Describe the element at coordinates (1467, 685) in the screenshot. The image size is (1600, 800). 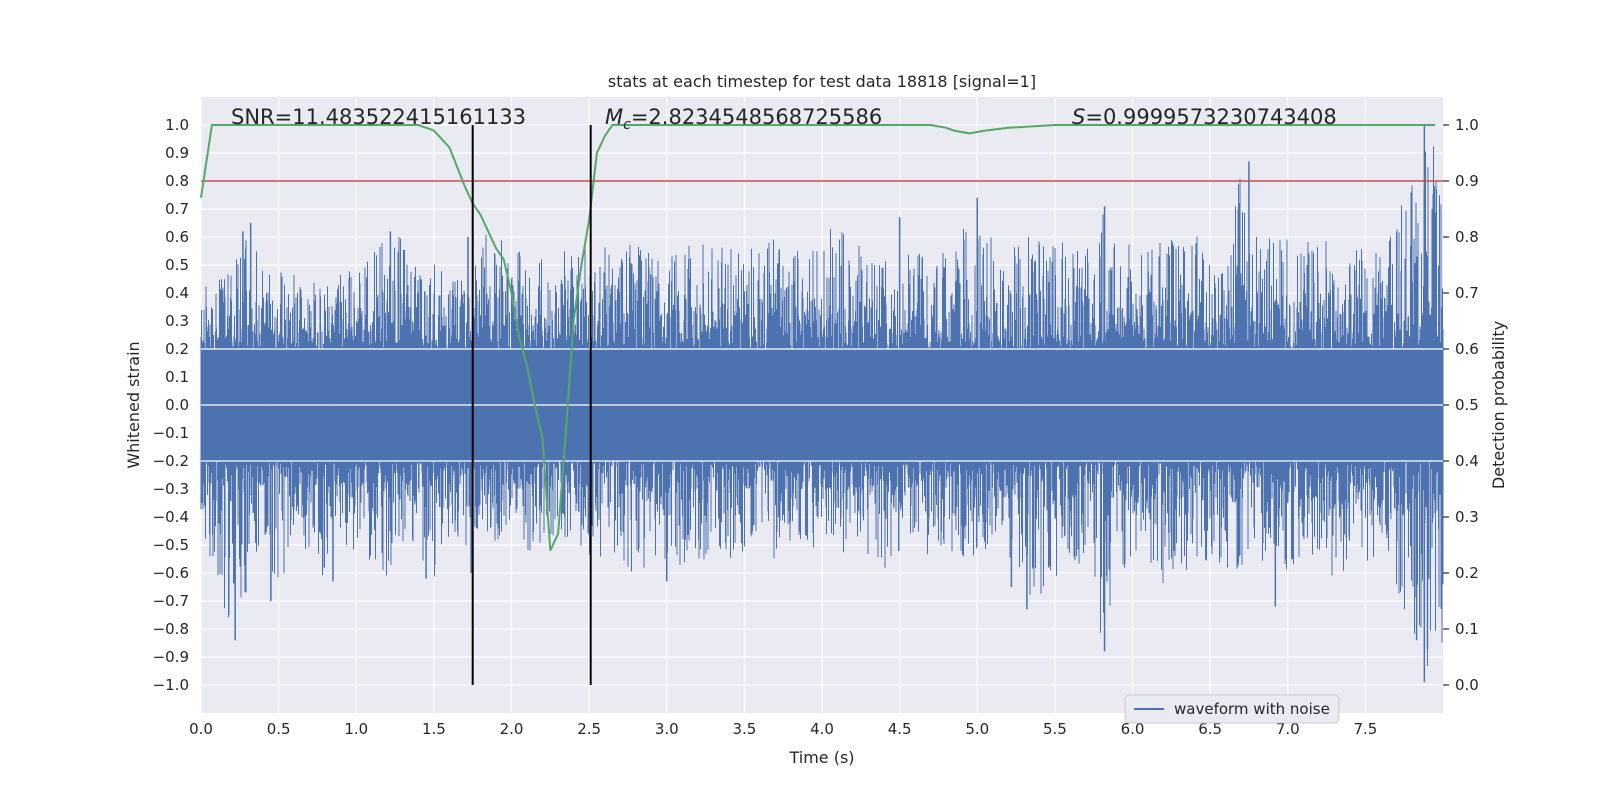
I see `y-right-tick-label: 0.0` at that location.